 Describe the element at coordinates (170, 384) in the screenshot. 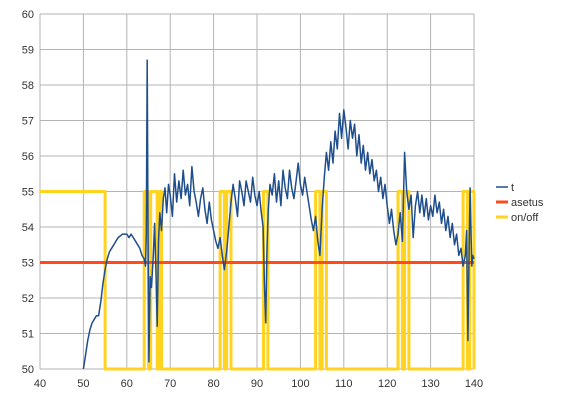

I see `x-tick-label: 70` at that location.